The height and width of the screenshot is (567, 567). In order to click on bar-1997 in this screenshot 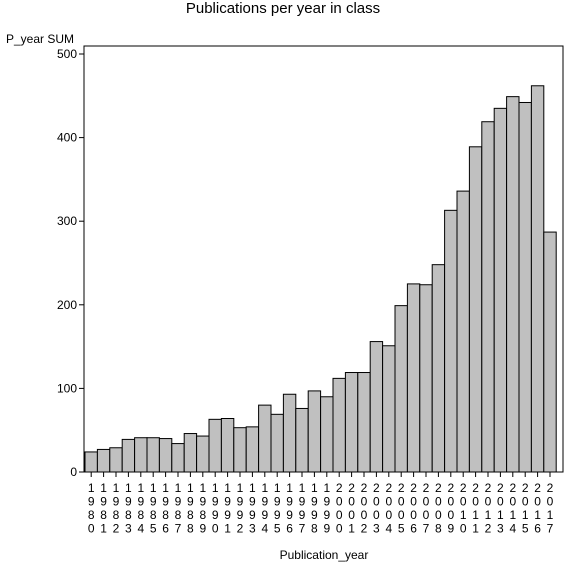, I will do `click(302, 440)`.